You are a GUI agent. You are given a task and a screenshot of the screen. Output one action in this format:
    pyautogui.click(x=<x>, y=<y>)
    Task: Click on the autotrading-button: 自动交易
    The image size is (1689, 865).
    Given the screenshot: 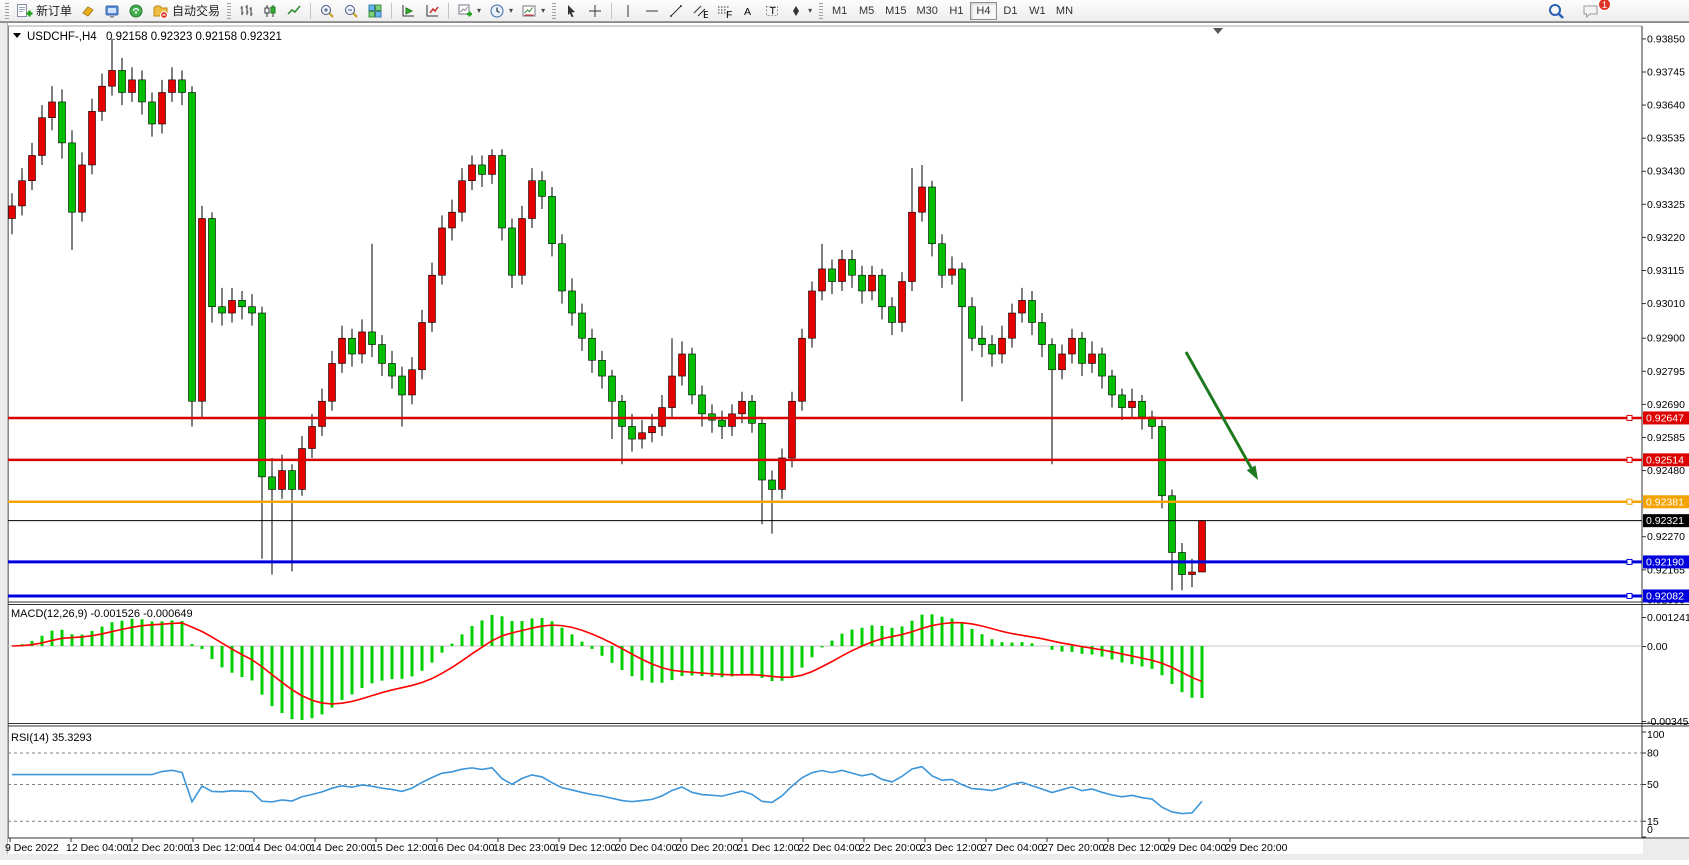 What is the action you would take?
    pyautogui.click(x=186, y=11)
    